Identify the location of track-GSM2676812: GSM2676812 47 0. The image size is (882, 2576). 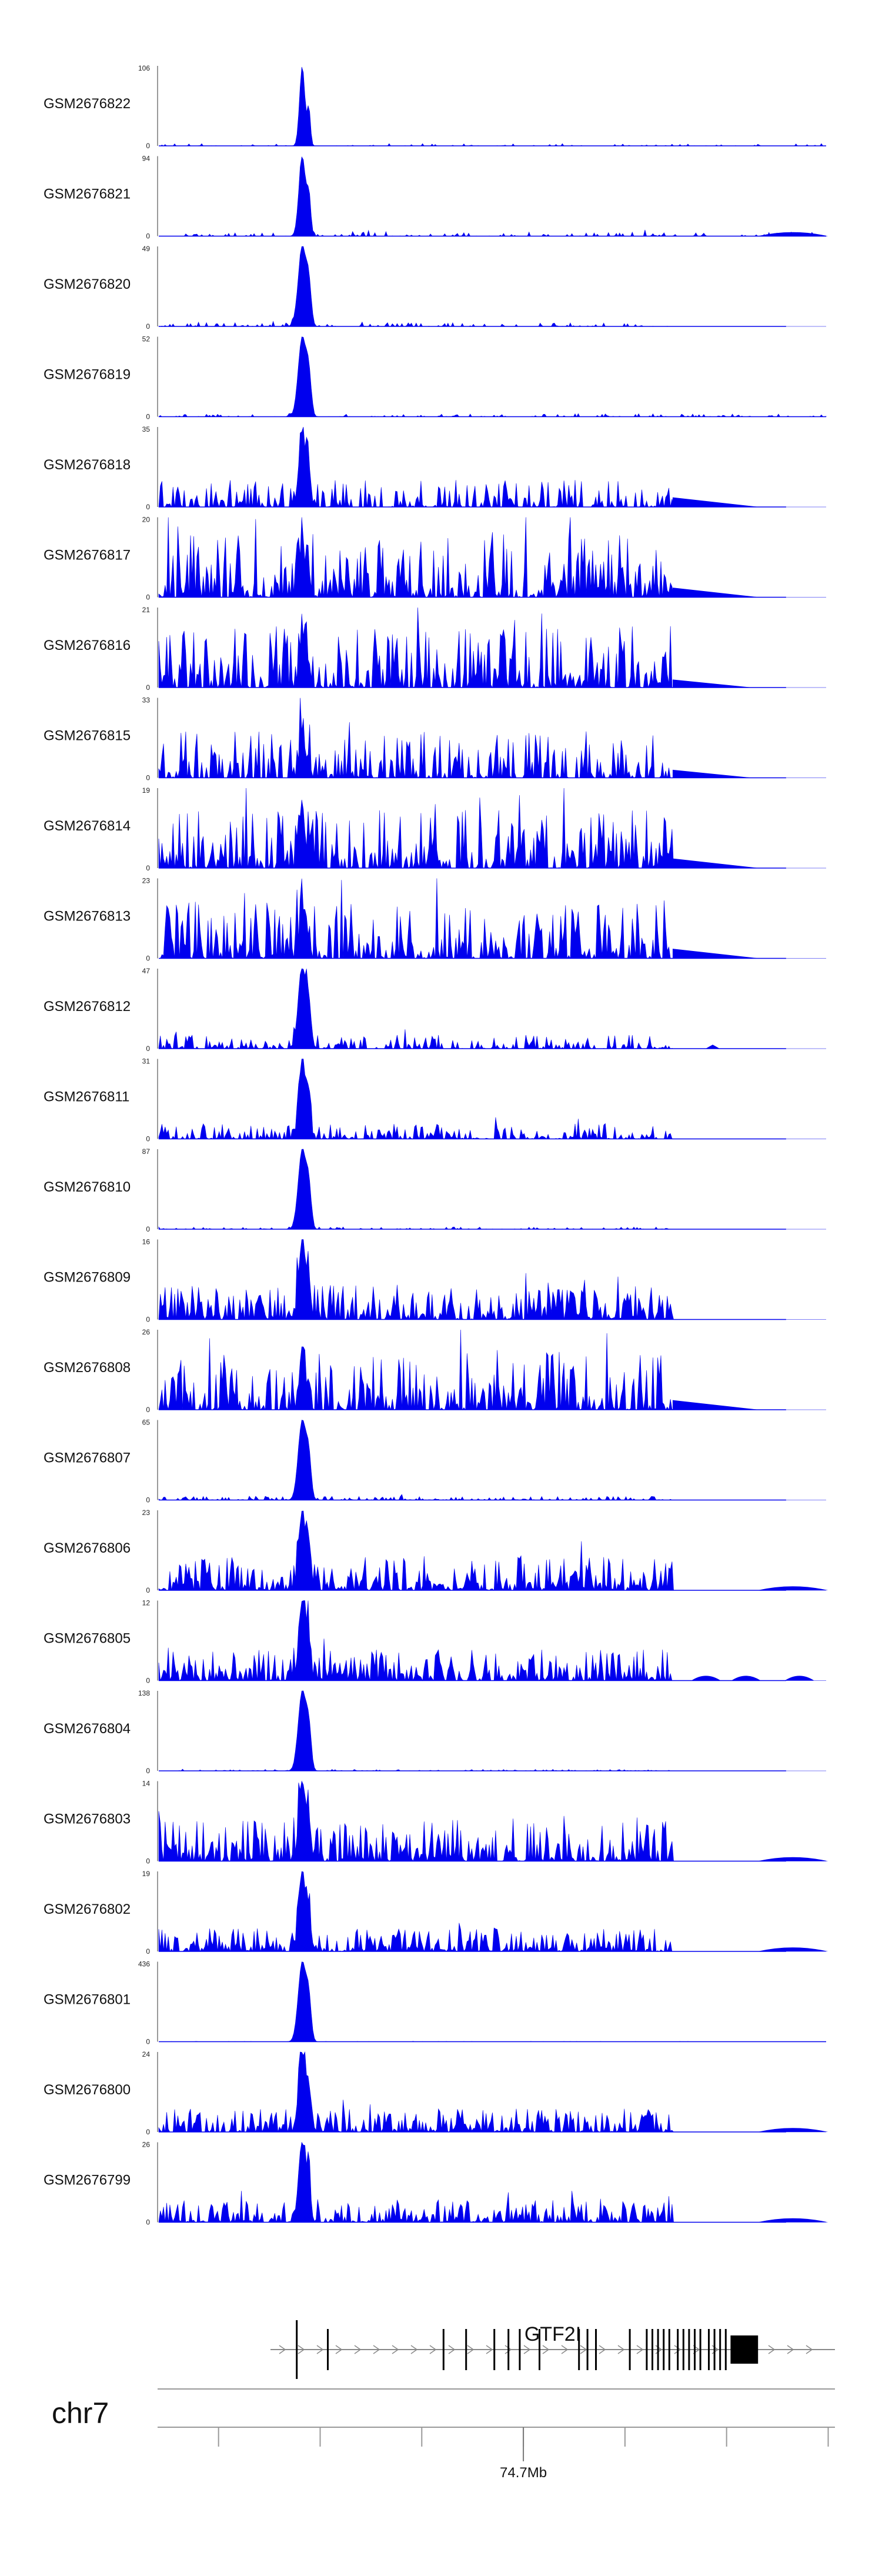
(435, 1010).